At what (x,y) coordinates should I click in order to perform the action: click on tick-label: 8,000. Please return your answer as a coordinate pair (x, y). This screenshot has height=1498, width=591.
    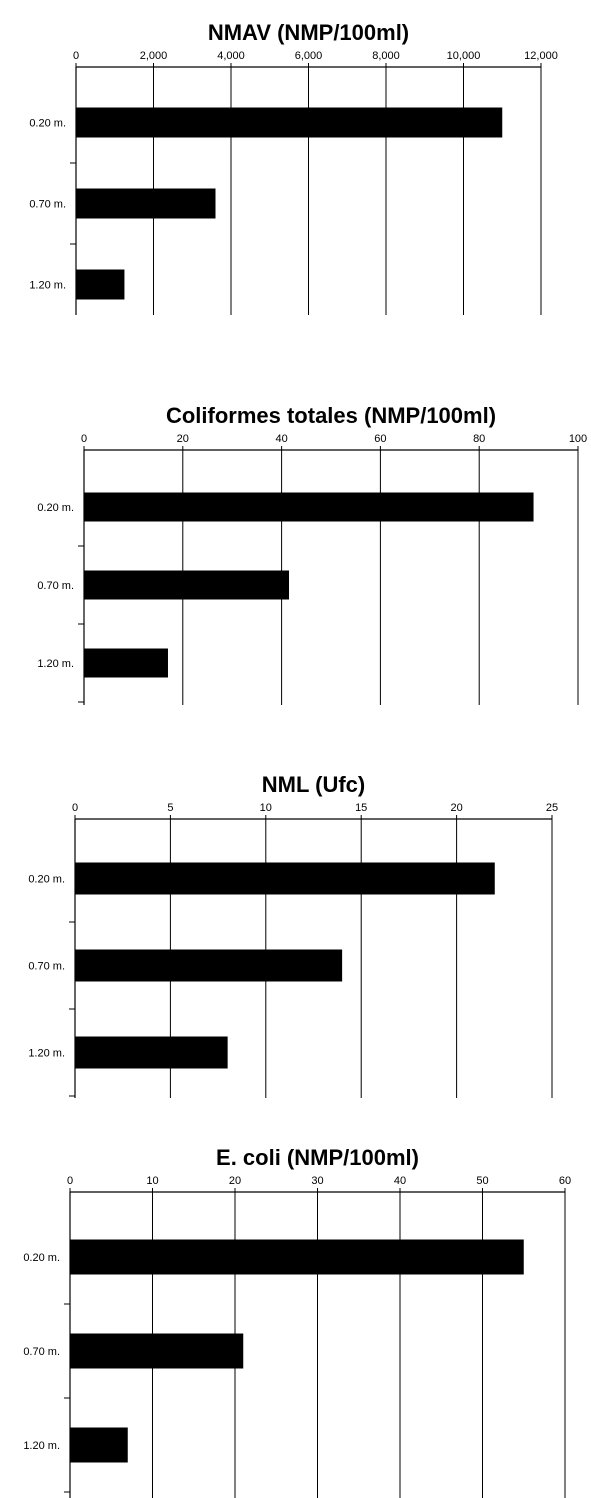
    Looking at the image, I should click on (386, 56).